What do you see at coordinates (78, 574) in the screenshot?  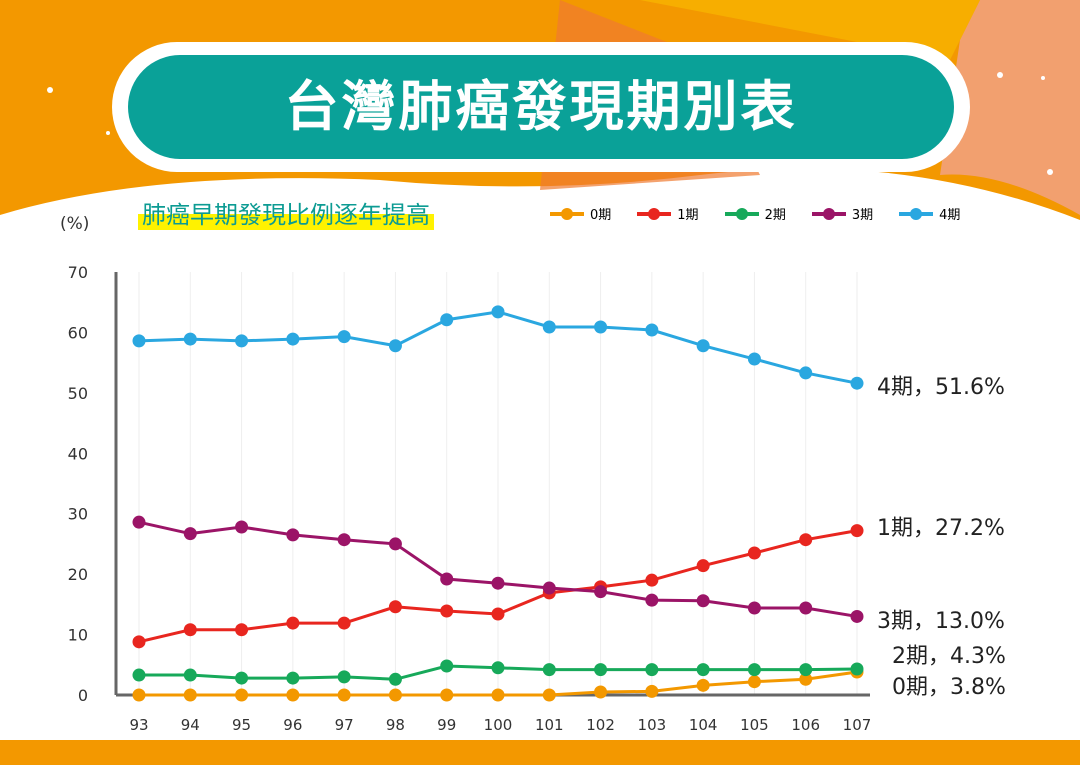 I see `y-tick-label: 20` at bounding box center [78, 574].